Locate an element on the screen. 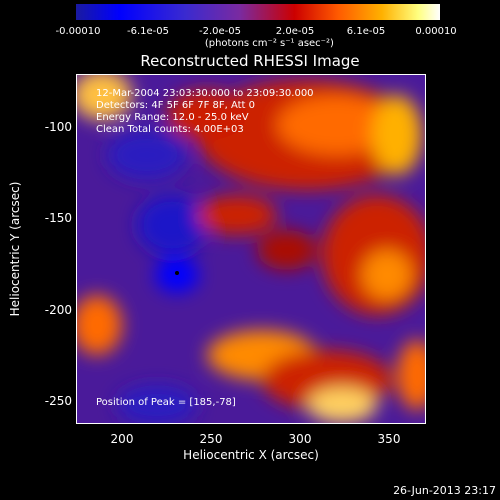 The height and width of the screenshot is (500, 500). colorbar-tick-label: -0.00010 is located at coordinates (78, 31).